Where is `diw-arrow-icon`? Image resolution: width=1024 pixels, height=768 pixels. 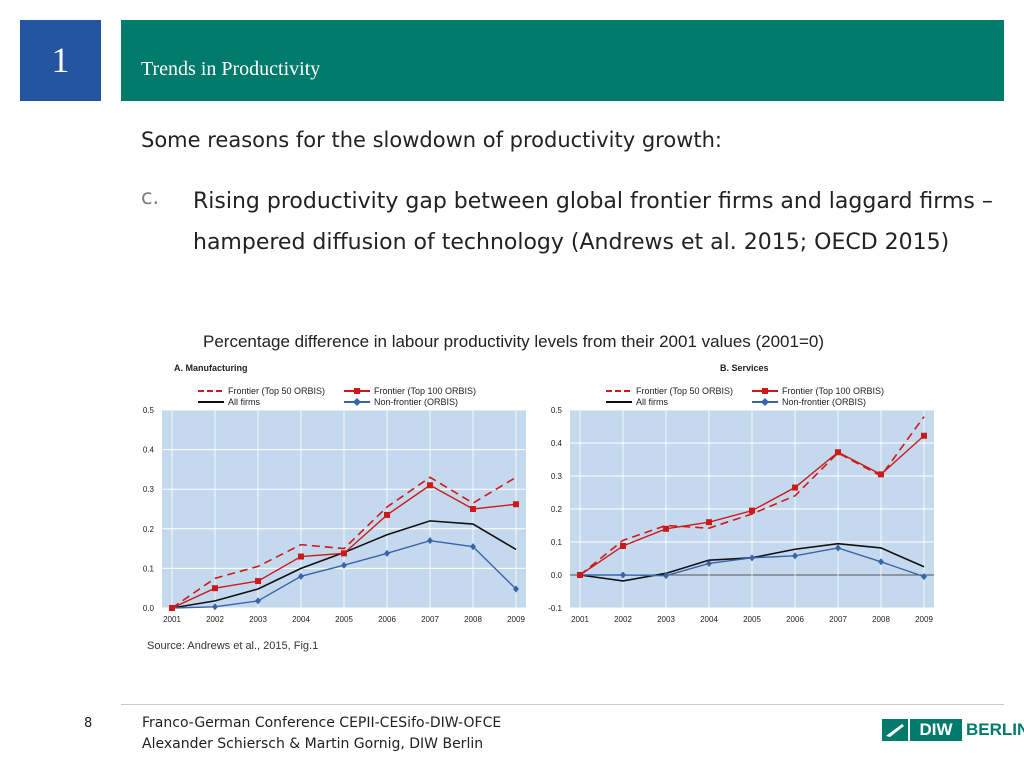 diw-arrow-icon is located at coordinates (895, 730).